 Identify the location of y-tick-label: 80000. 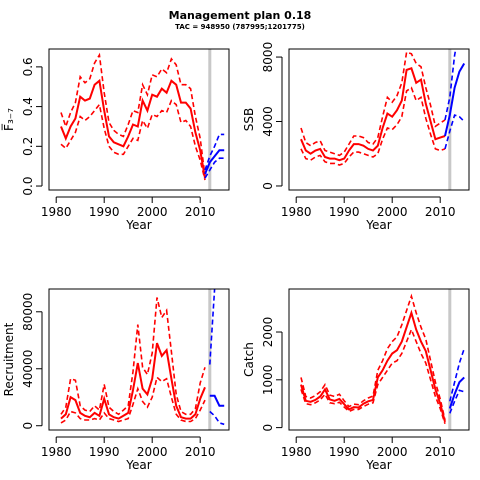
(28, 312).